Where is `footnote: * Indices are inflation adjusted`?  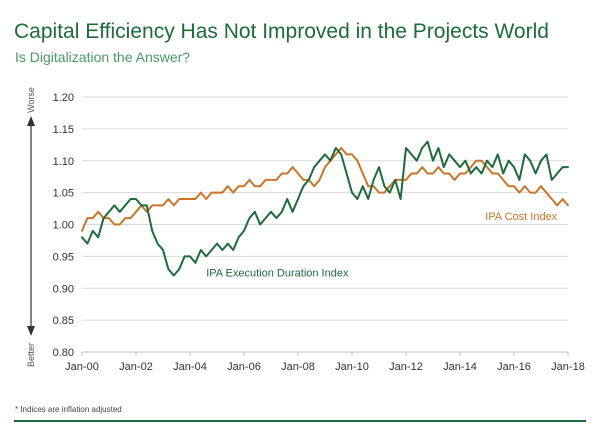 footnote: * Indices are inflation adjusted is located at coordinates (68, 409).